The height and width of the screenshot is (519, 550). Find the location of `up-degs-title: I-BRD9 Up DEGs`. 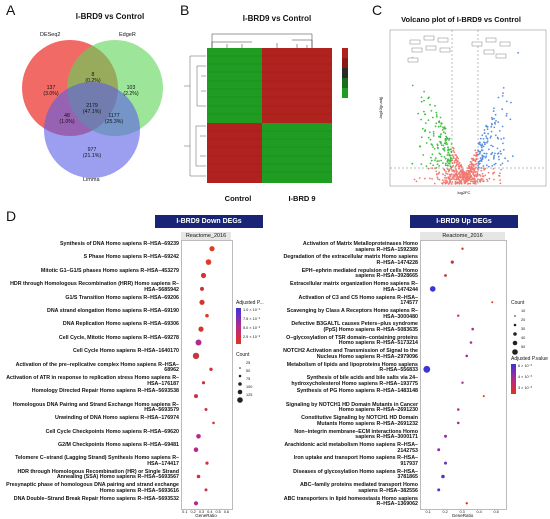

up-degs-title: I-BRD9 Up DEGs is located at coordinates (464, 221).